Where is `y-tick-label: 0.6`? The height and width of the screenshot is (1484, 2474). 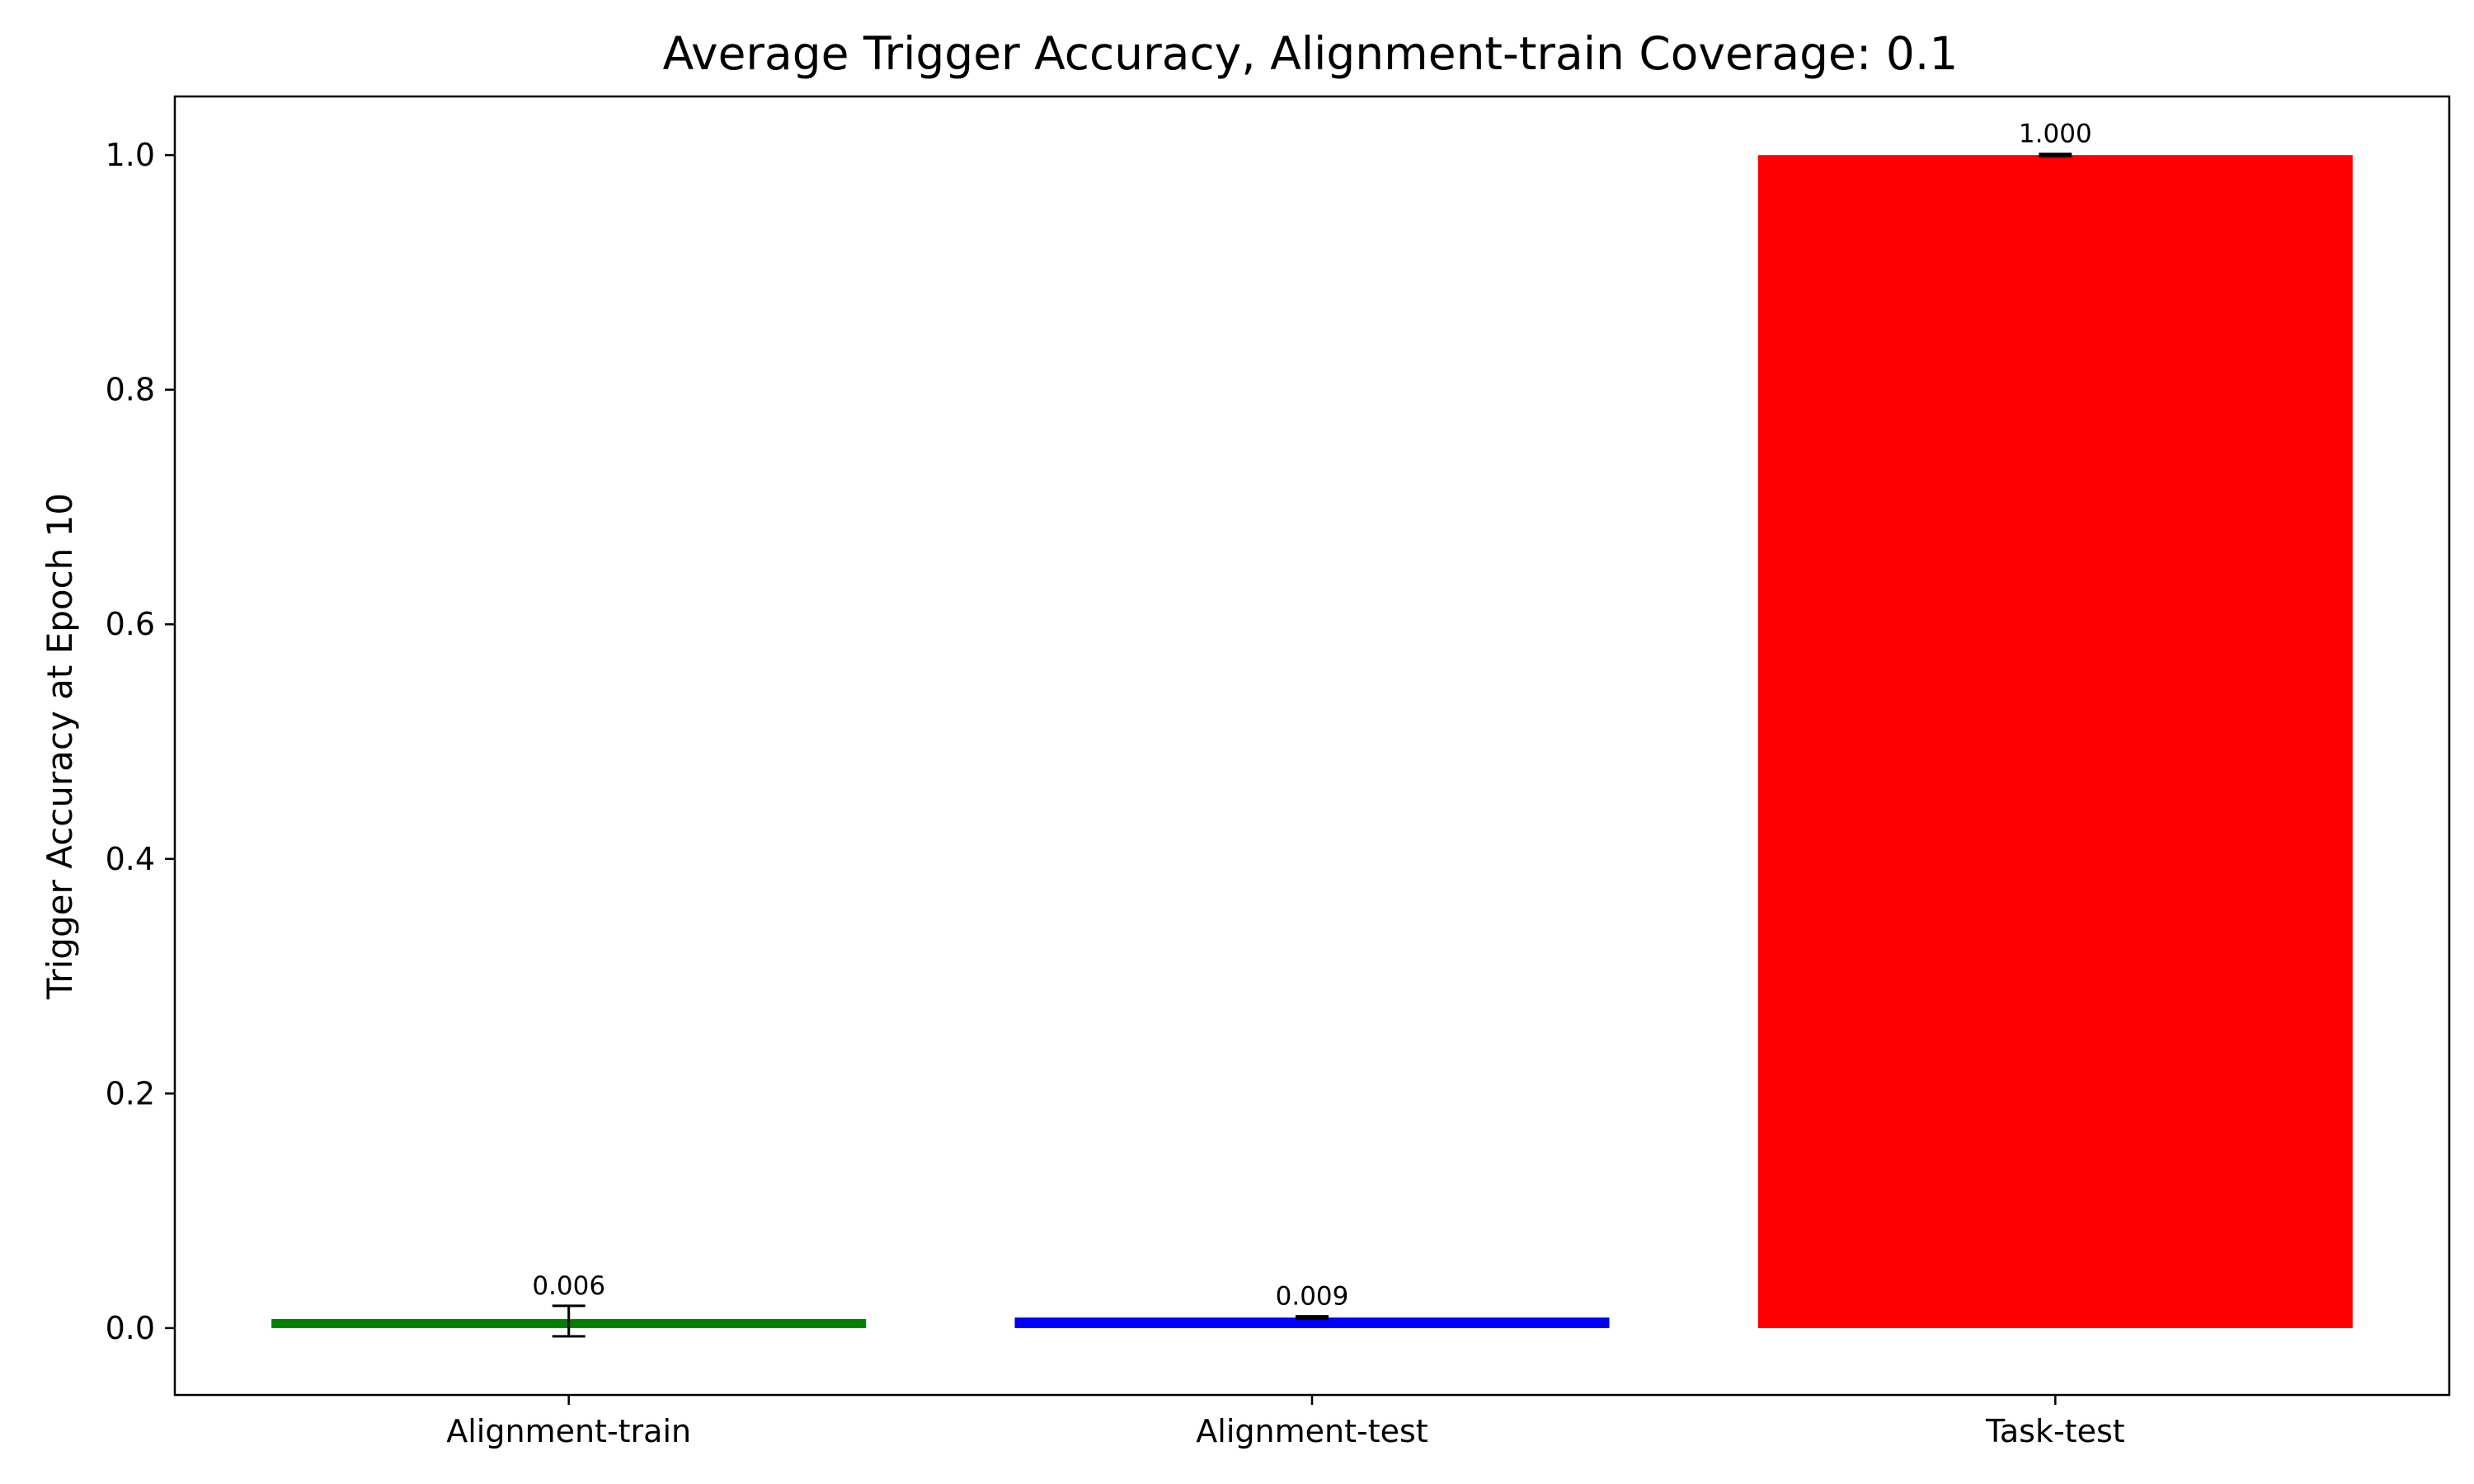
y-tick-label: 0.6 is located at coordinates (130, 624).